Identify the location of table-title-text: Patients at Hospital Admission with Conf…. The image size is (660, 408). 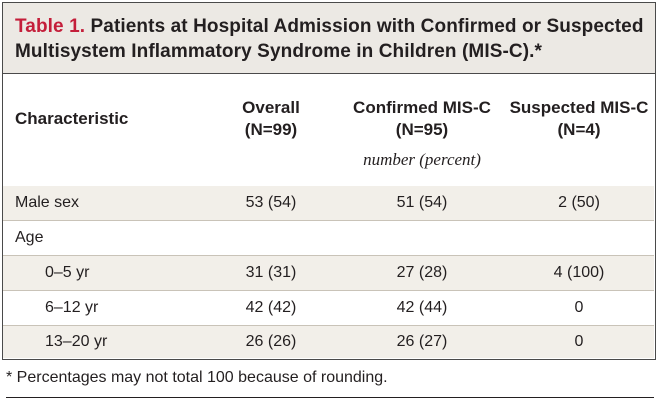
(329, 39).